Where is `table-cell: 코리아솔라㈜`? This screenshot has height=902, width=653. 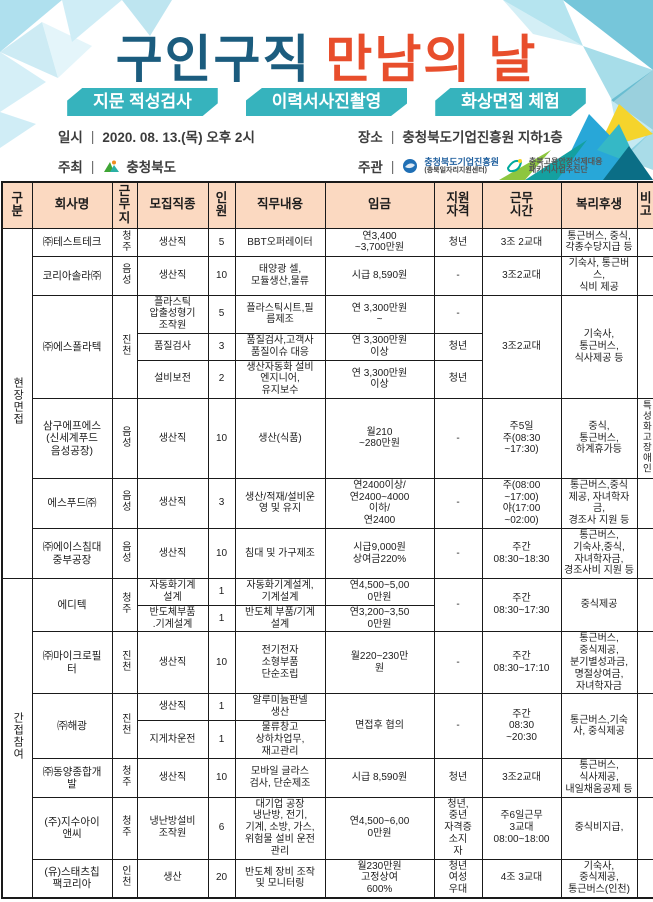 table-cell: 코리아솔라㈜ is located at coordinates (72, 276).